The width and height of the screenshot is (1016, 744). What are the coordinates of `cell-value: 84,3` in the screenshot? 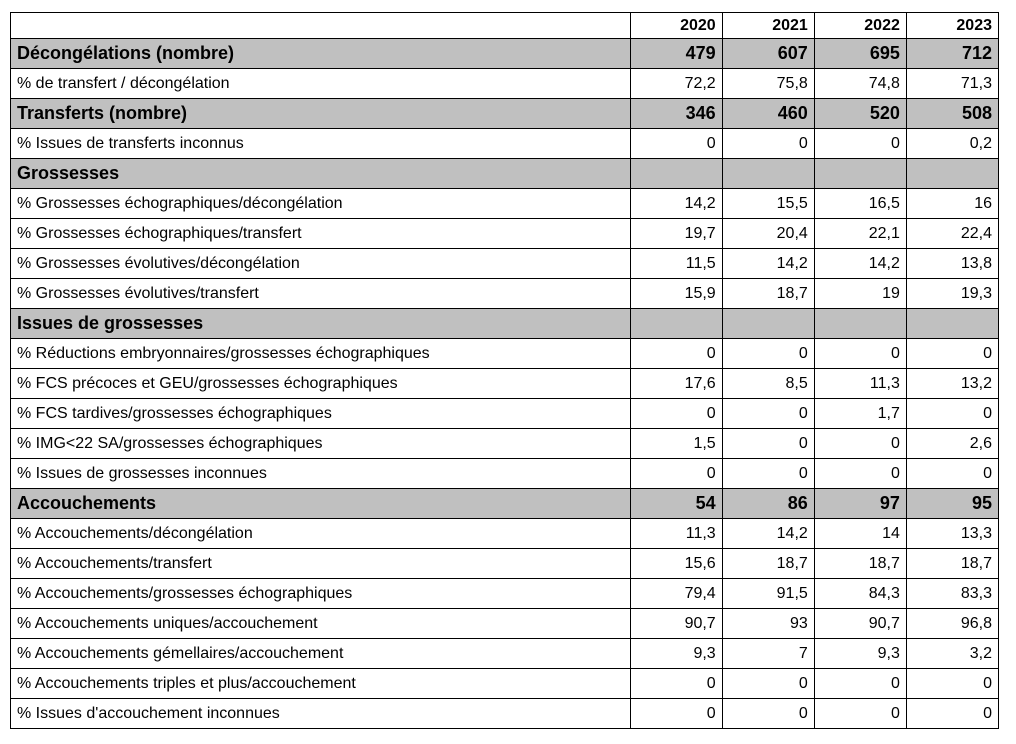 It's located at (860, 593).